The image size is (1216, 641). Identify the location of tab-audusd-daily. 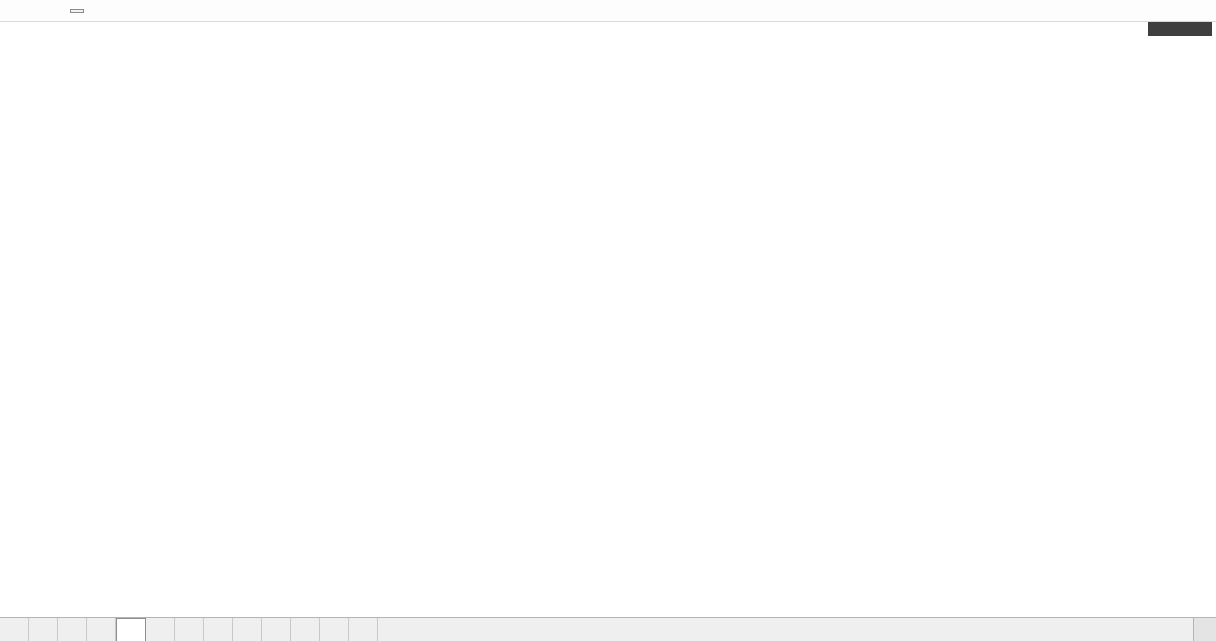
(43, 629).